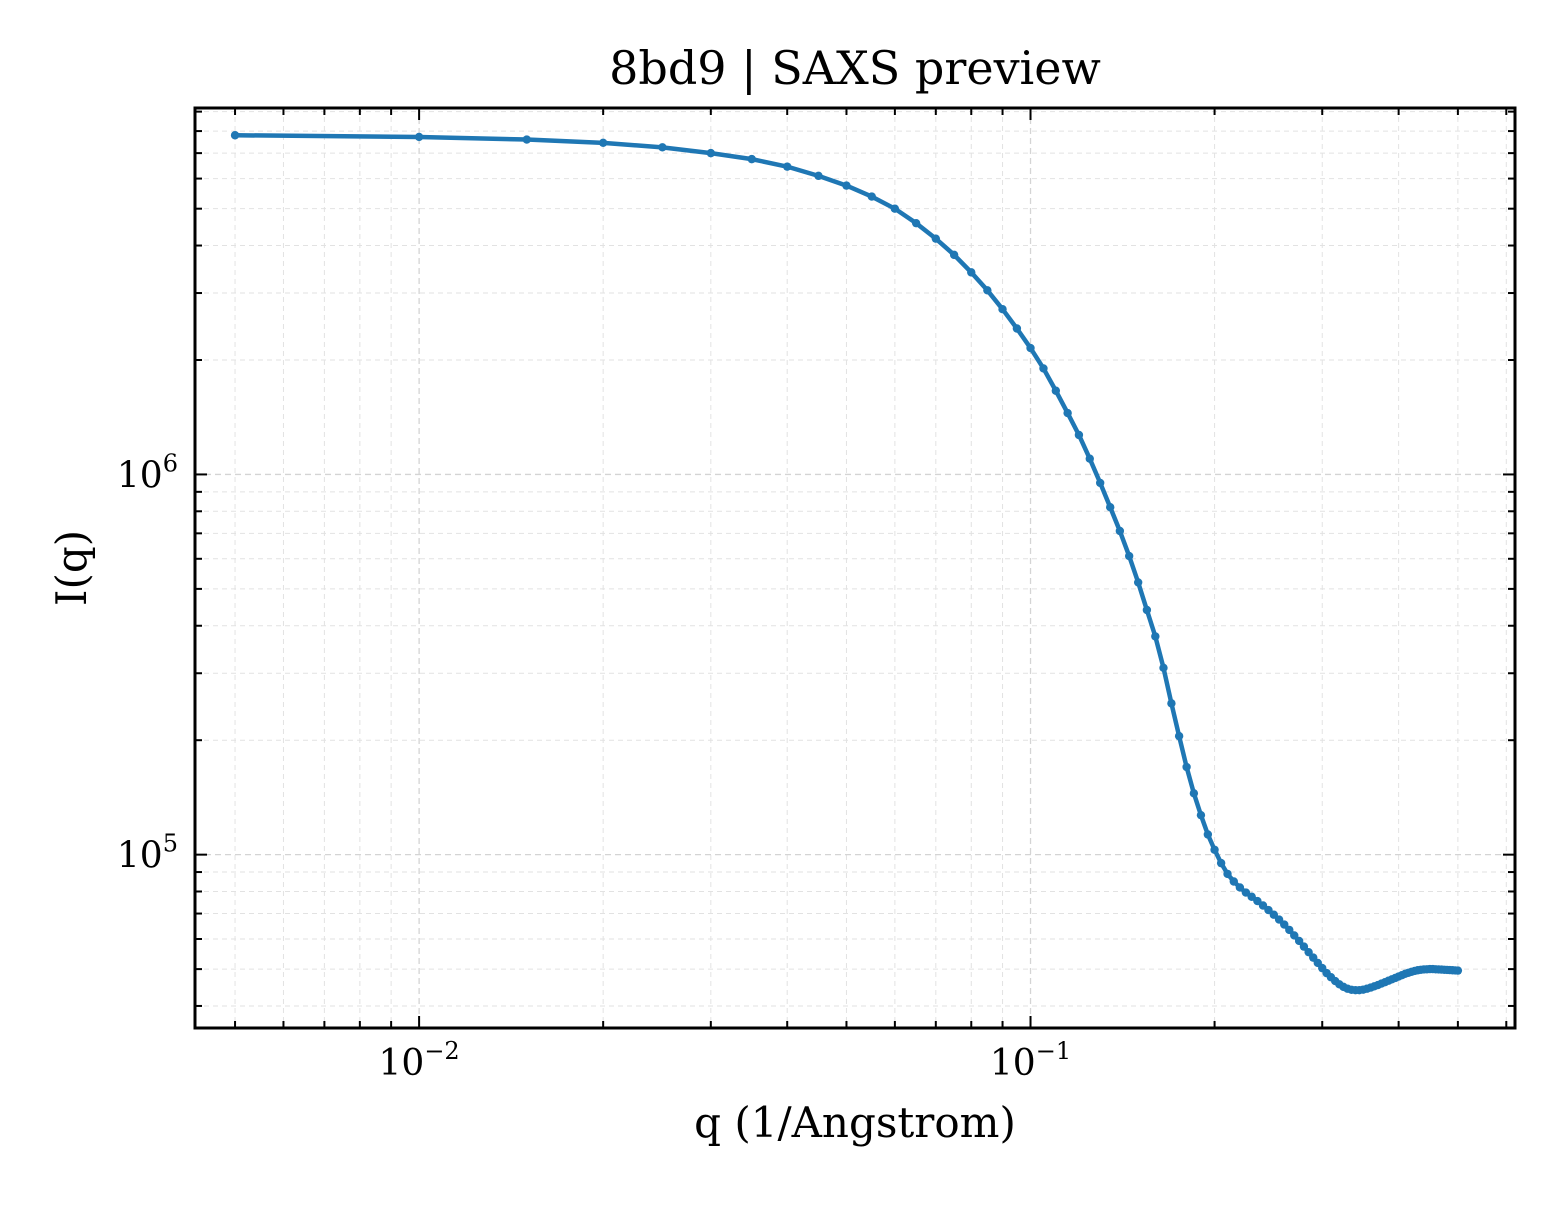 The height and width of the screenshot is (1205, 1560). What do you see at coordinates (170, 844) in the screenshot?
I see `y-tick-label-exponent: 5` at bounding box center [170, 844].